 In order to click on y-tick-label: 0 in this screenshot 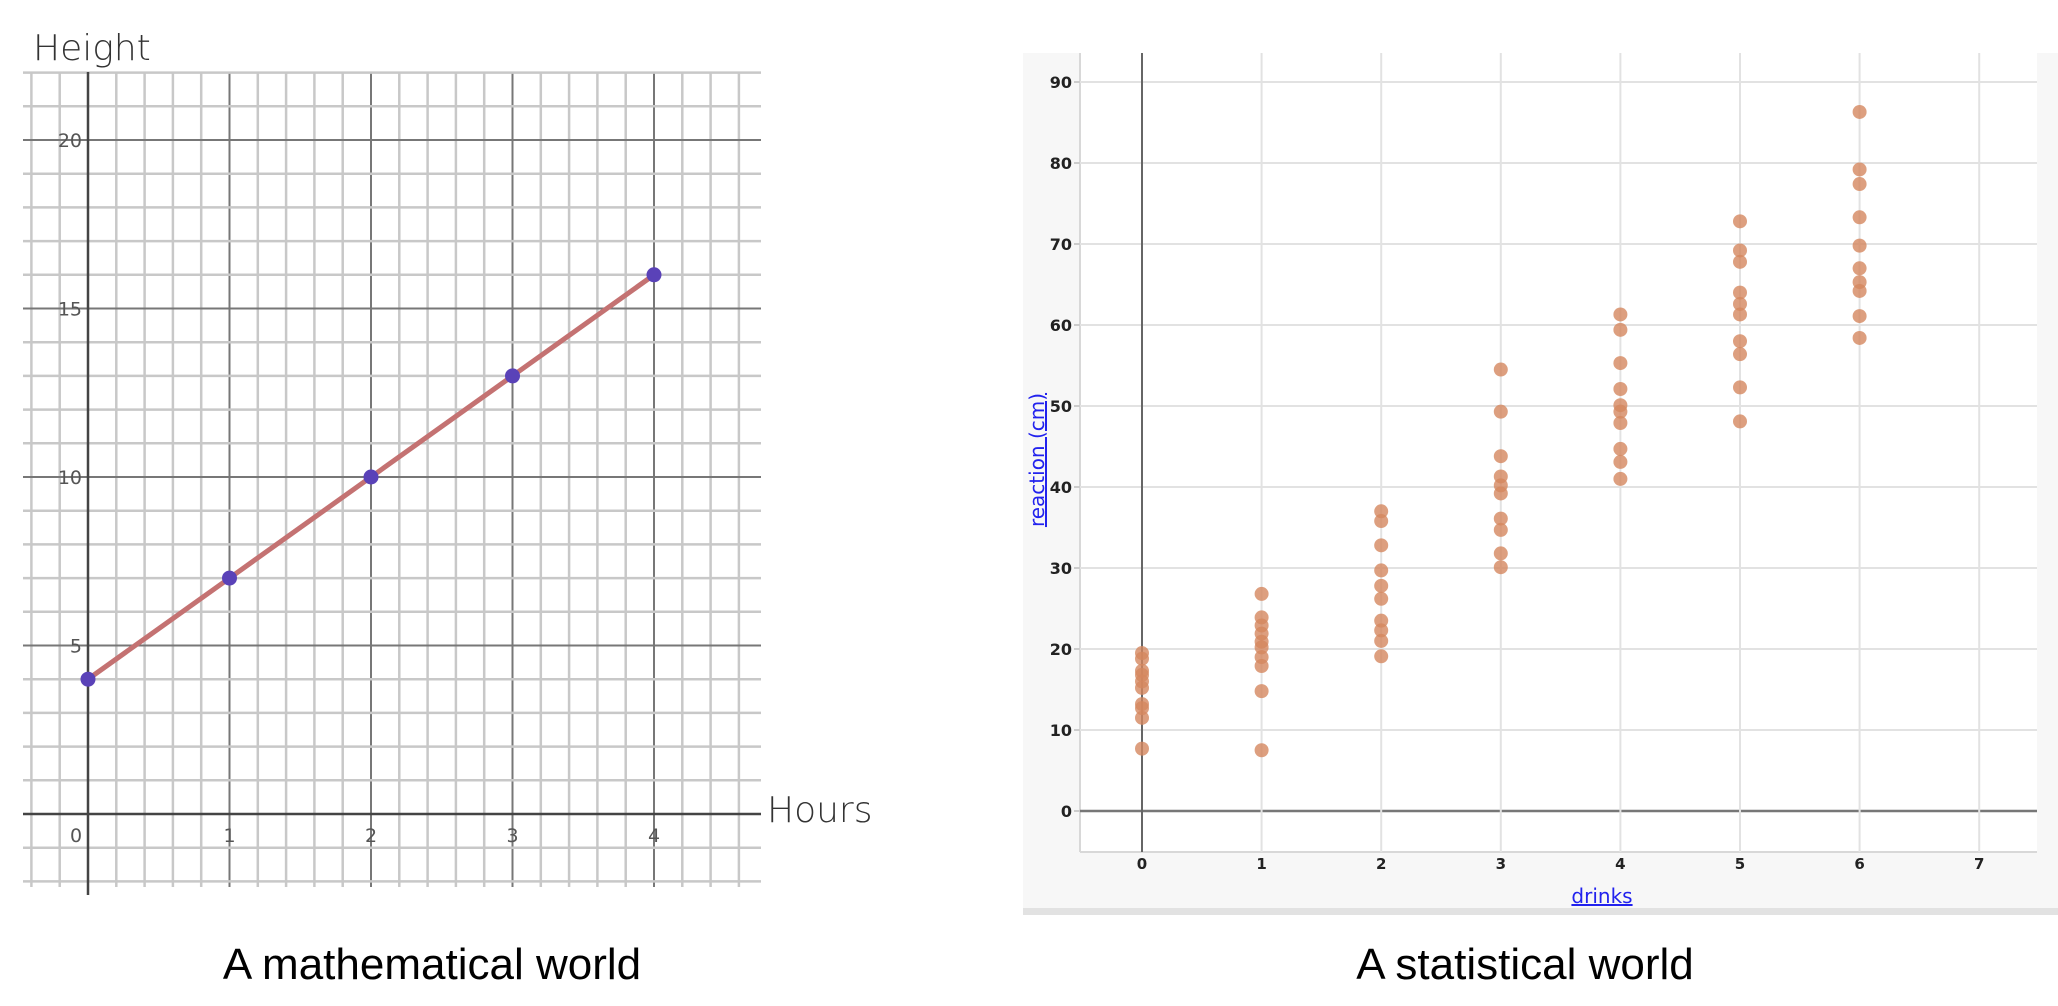, I will do `click(1066, 811)`.